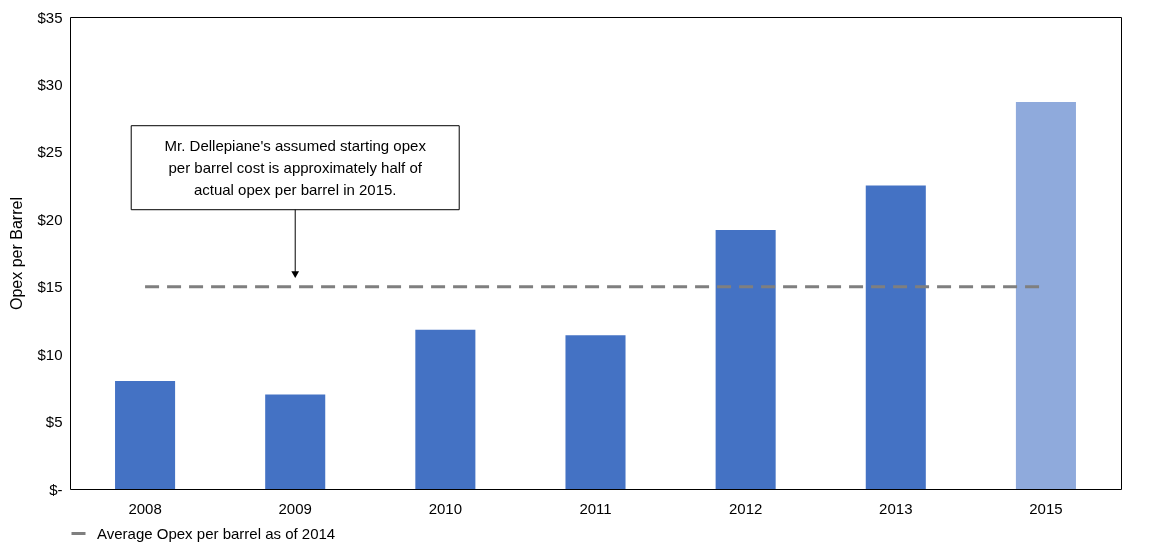  What do you see at coordinates (54, 422) in the screenshot?
I see `y-tick-label: $5` at bounding box center [54, 422].